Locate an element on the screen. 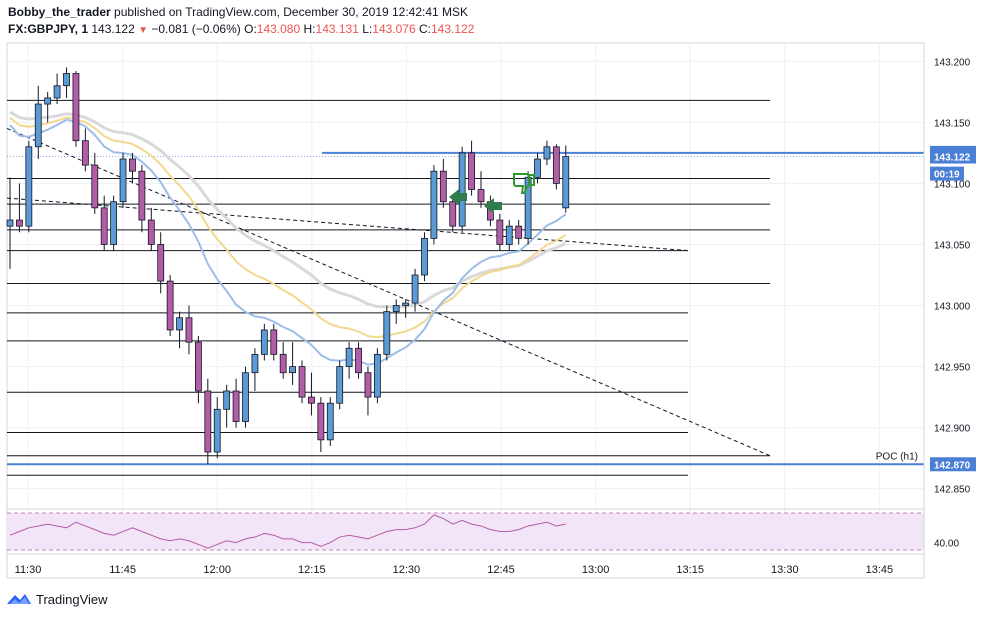 This screenshot has height=618, width=988. price-tick-label: 142.850 is located at coordinates (952, 490).